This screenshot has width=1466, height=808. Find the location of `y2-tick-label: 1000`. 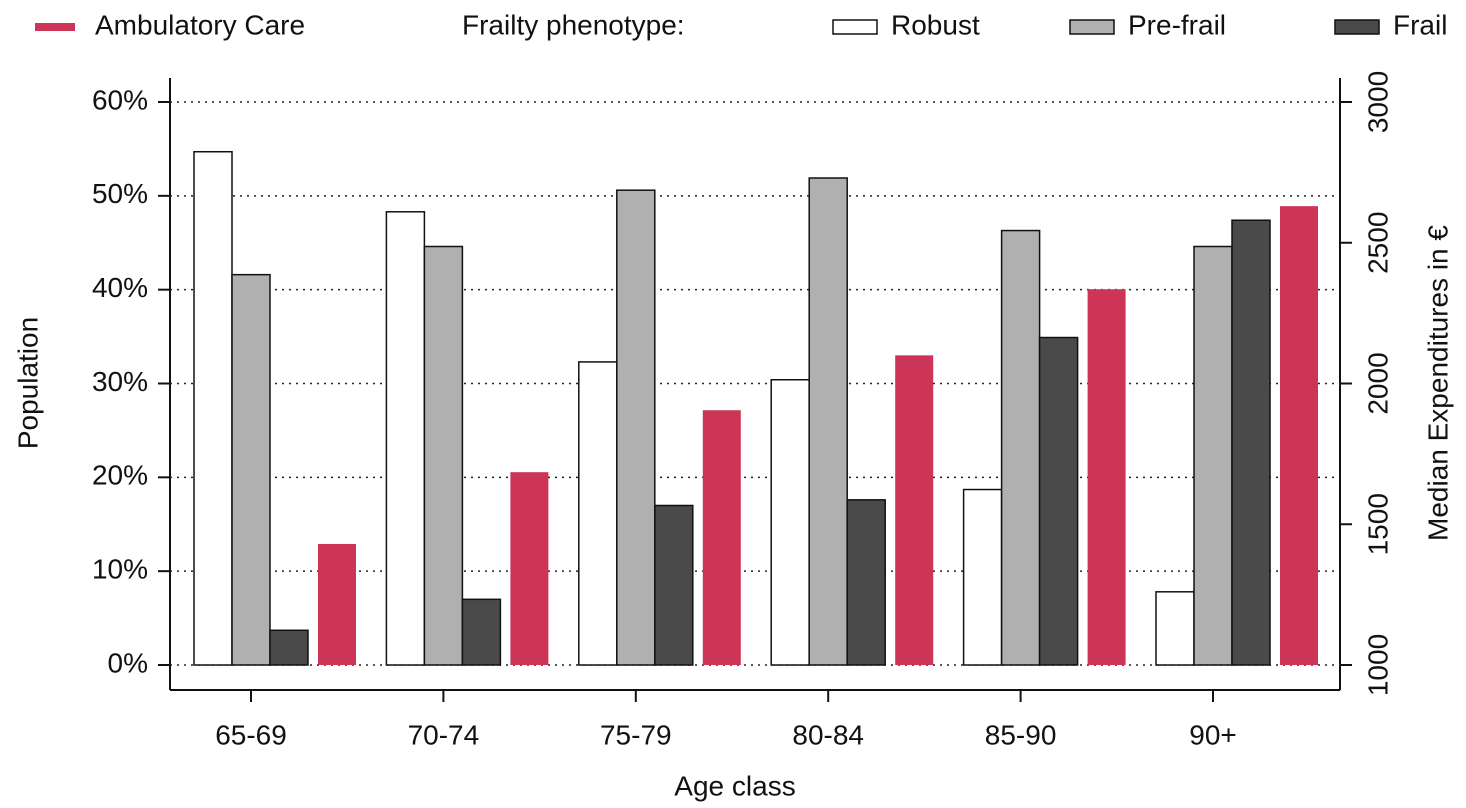

y2-tick-label: 1000 is located at coordinates (1377, 665).